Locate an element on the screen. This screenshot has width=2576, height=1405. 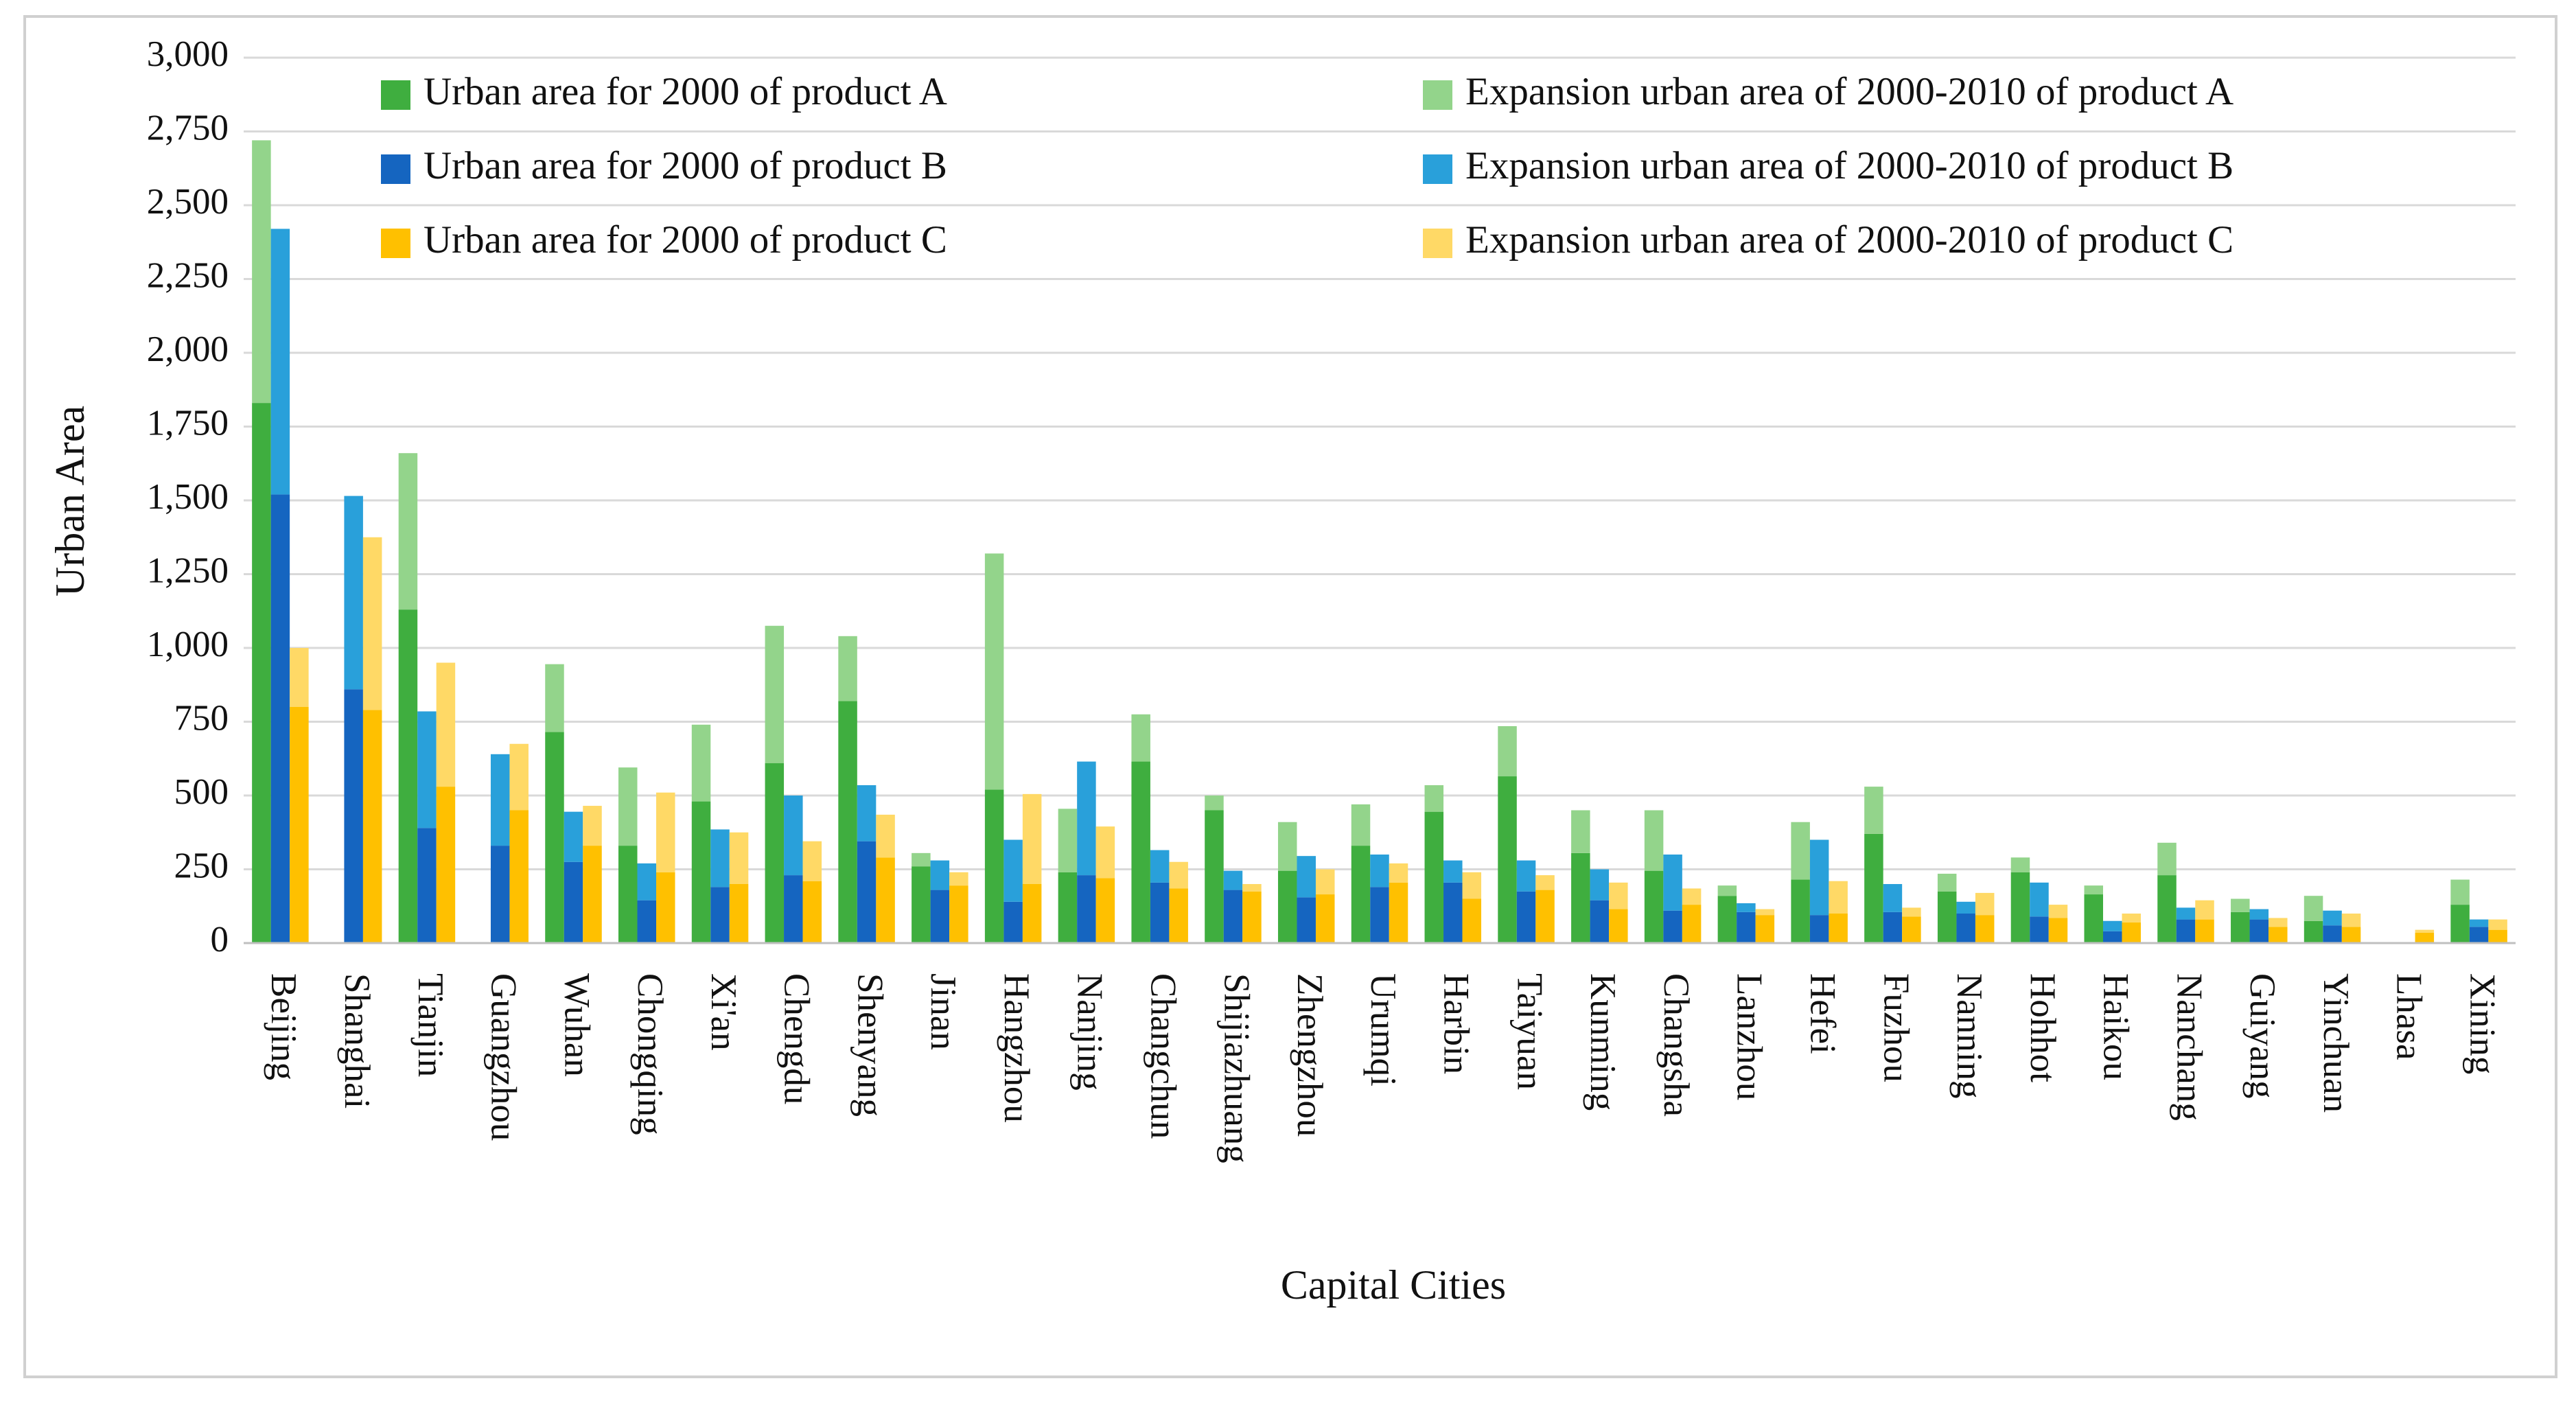
x-tick-label: Urumqi is located at coordinates (1383, 1030).